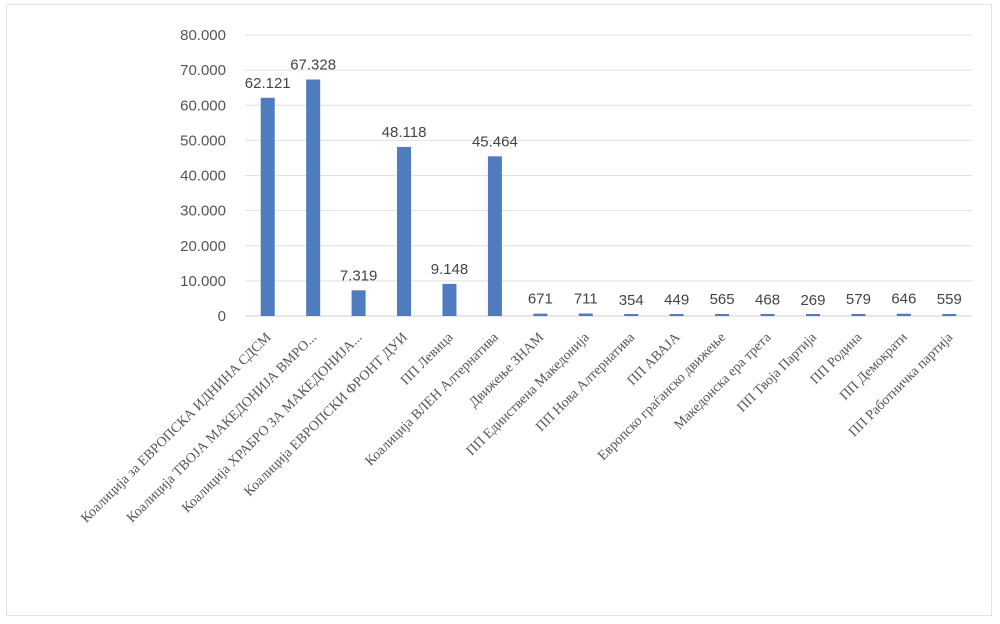 The width and height of the screenshot is (1000, 624). I want to click on category-label: Коалиција ЕВРОПСКИ ФРОНТ ДУИ, so click(326, 414).